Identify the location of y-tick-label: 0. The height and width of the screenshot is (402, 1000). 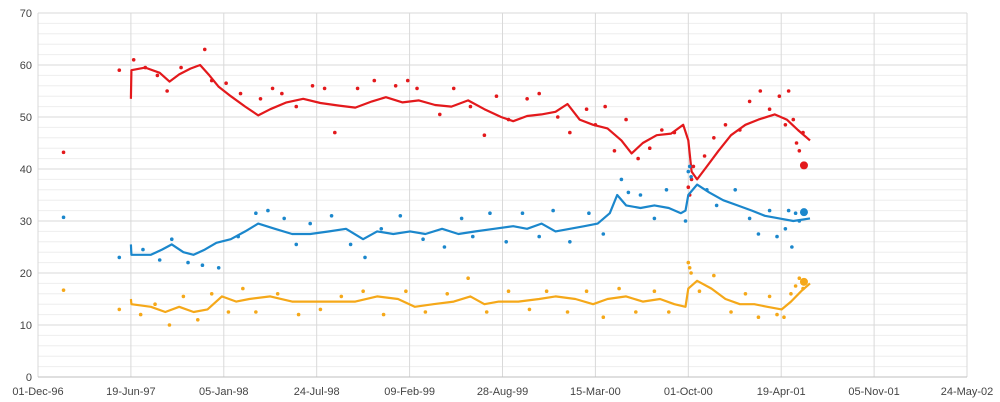
(29, 378).